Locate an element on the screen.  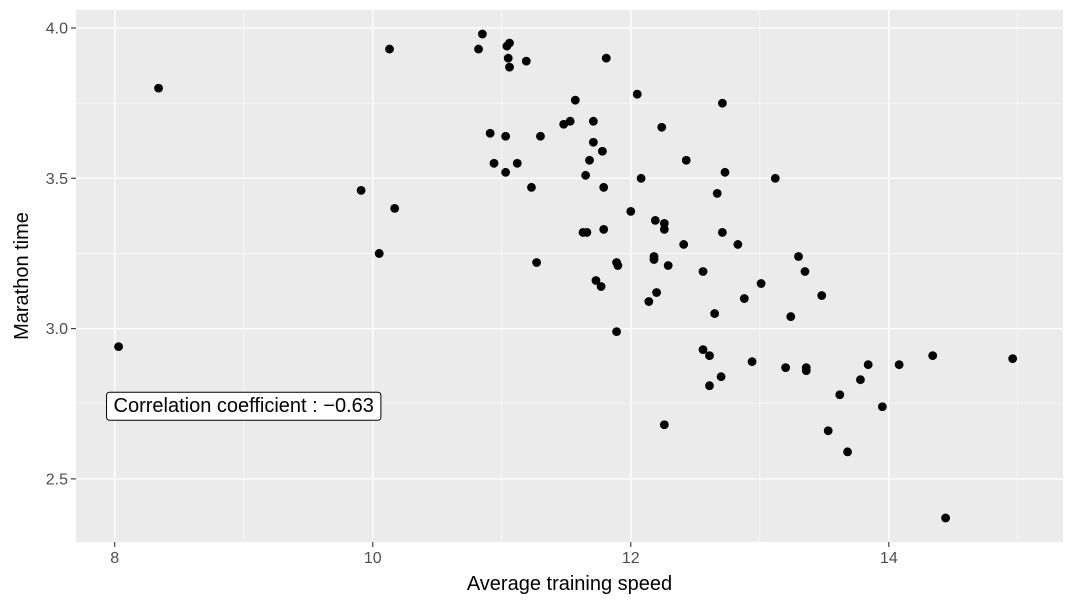
y-axis: 2.5 3.0 3.5 4.0 is located at coordinates (61, 254).